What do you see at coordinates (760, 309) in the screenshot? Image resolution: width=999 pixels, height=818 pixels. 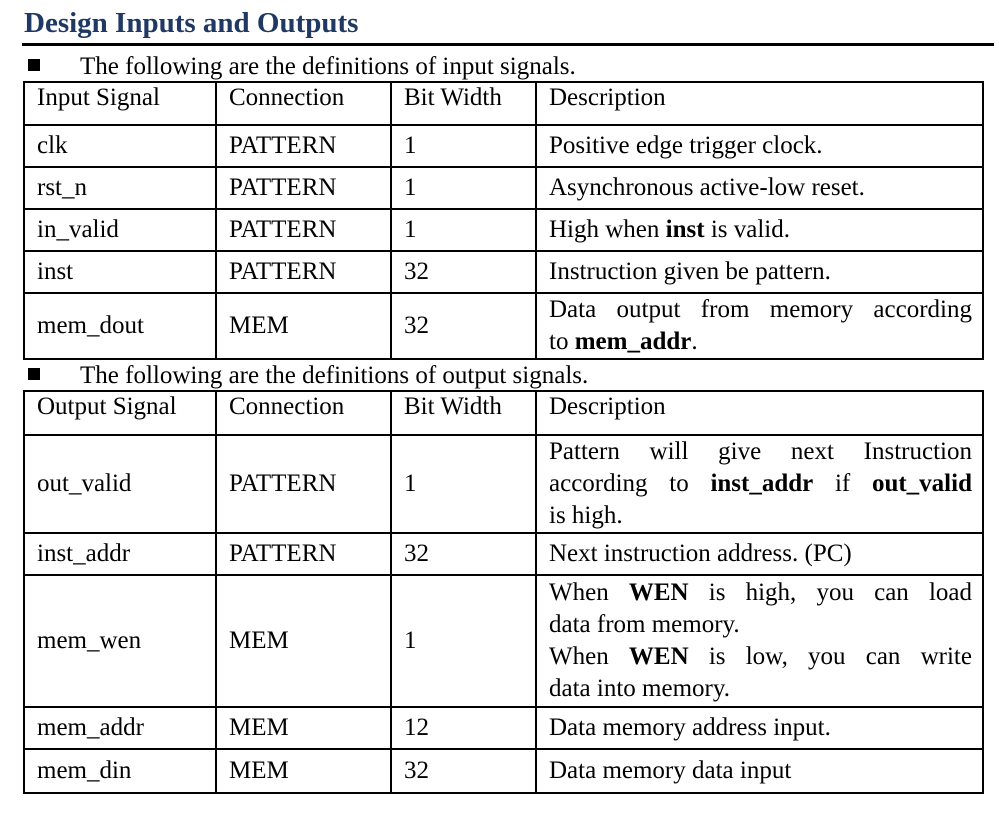 I see `description-line: Data output from memory according` at bounding box center [760, 309].